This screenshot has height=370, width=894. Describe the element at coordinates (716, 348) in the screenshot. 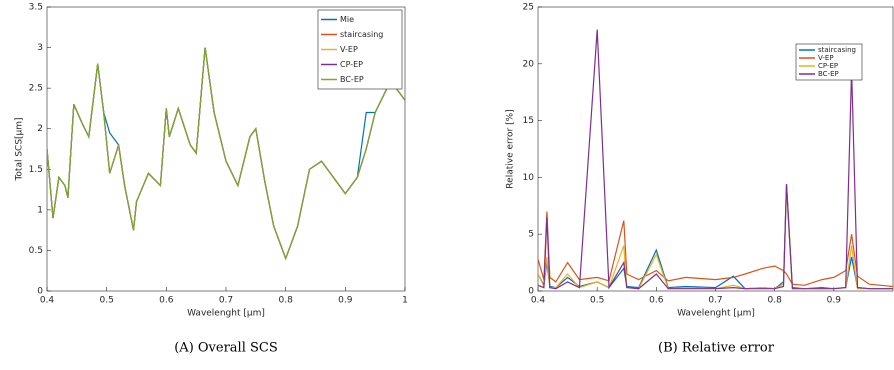

I see `caption: (B) Relative error` at that location.